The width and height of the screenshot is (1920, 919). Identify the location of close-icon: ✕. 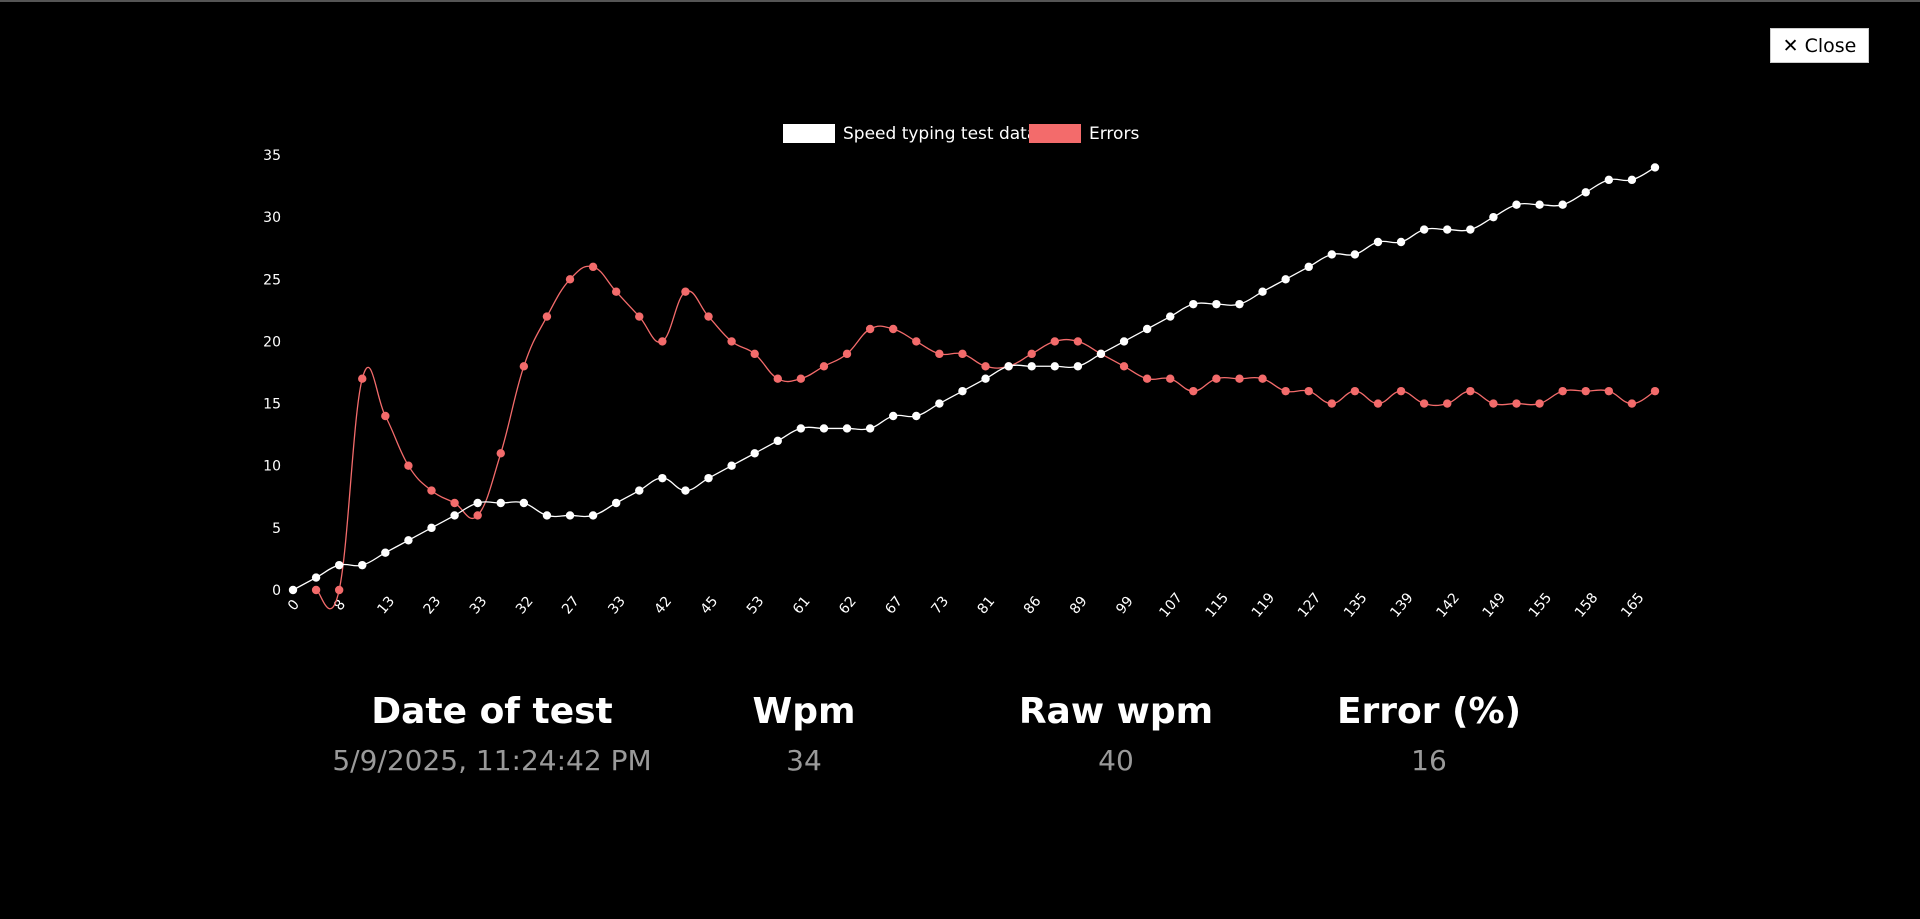
(1790, 45).